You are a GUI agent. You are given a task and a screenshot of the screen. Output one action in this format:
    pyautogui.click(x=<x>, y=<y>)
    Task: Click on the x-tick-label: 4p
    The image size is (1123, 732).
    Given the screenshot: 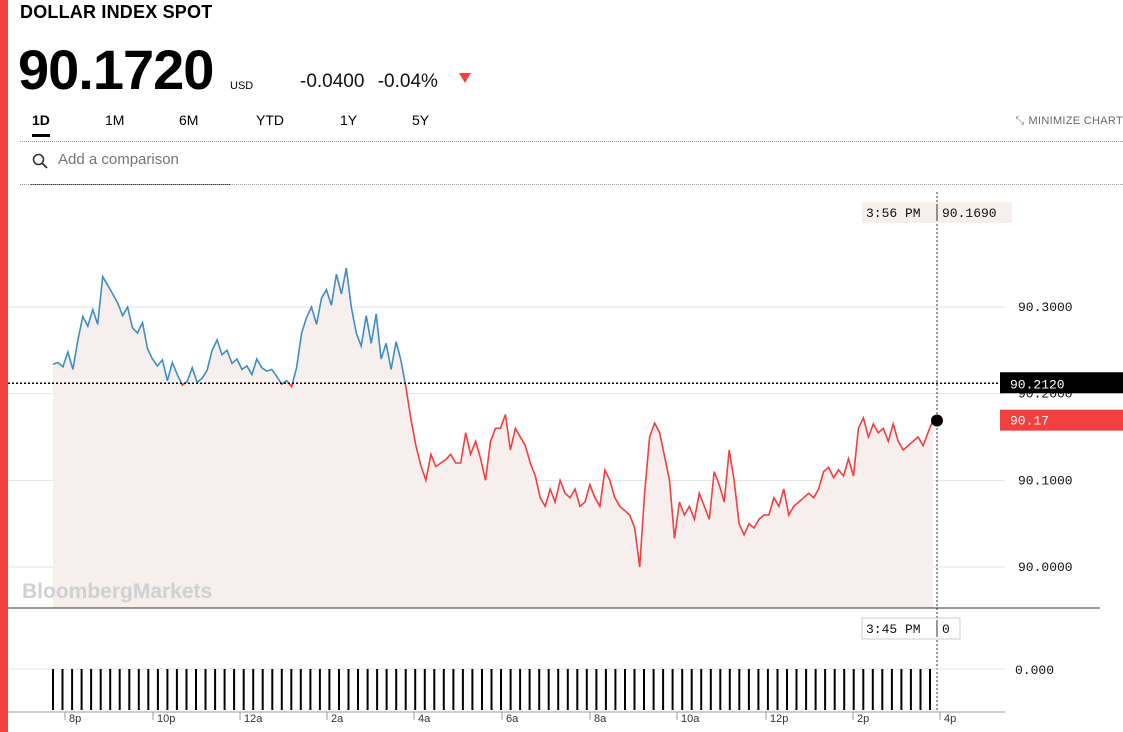 What is the action you would take?
    pyautogui.click(x=950, y=719)
    